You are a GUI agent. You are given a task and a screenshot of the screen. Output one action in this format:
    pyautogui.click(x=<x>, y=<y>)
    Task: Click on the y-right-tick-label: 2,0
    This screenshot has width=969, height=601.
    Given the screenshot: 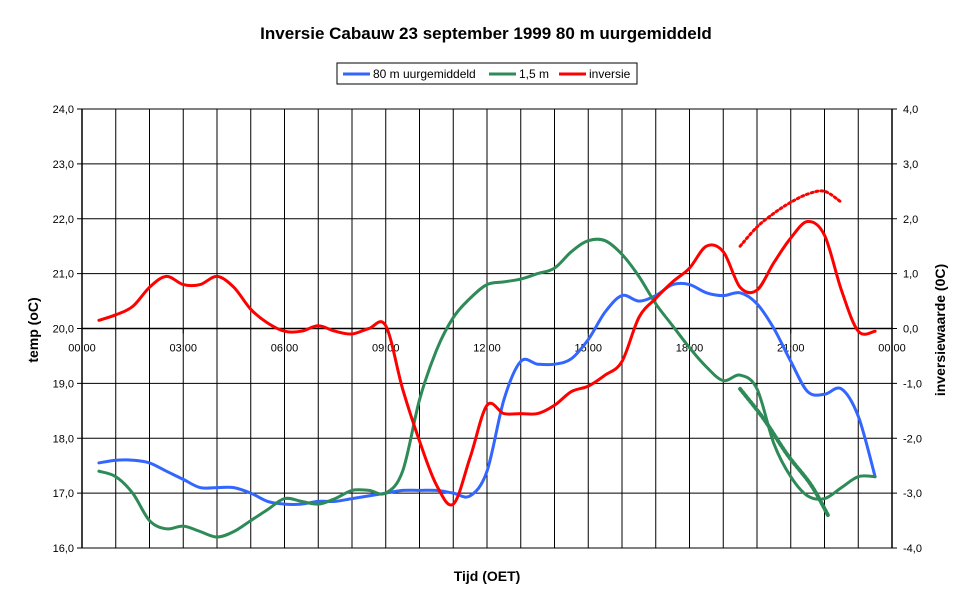 What is the action you would take?
    pyautogui.click(x=910, y=220)
    